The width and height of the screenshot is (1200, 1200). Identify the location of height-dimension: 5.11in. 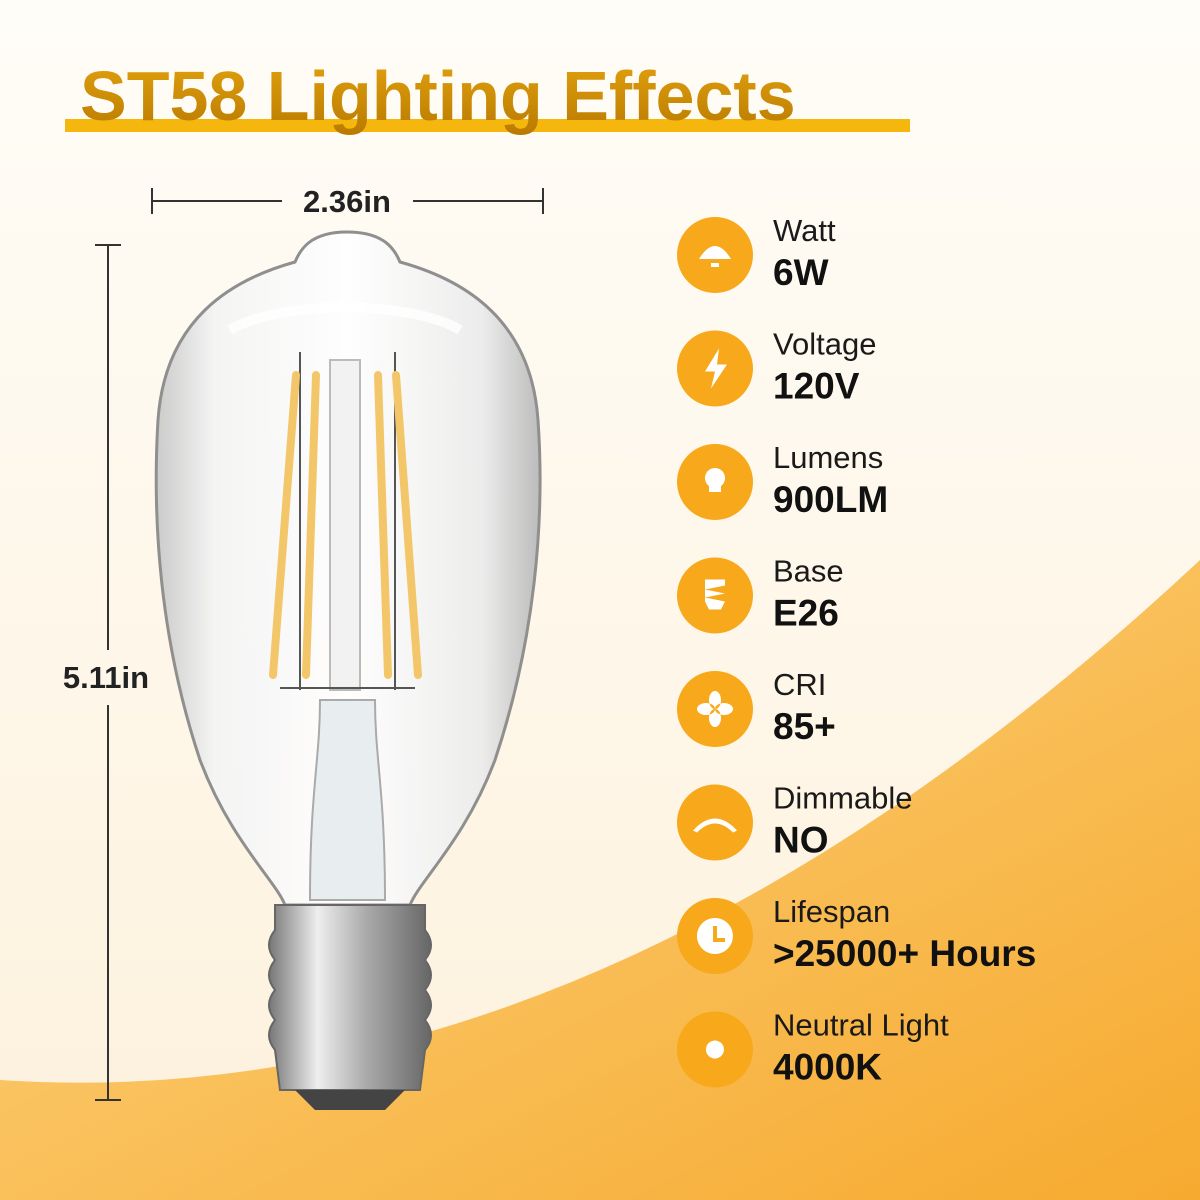
(106, 672).